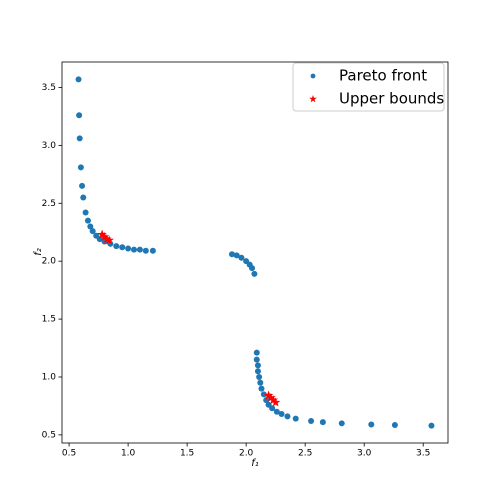  Describe the element at coordinates (423, 454) in the screenshot. I see `x-tick-label: 3.5` at that location.